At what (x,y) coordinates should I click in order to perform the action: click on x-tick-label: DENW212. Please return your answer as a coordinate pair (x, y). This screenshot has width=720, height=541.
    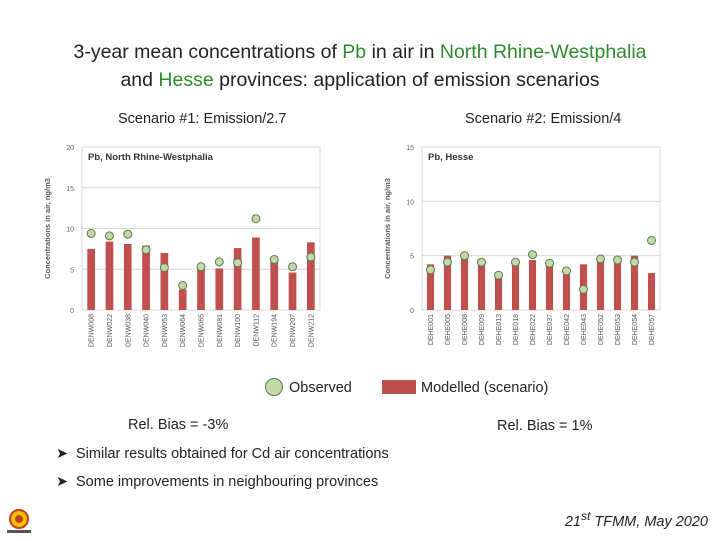
    Looking at the image, I should click on (311, 330).